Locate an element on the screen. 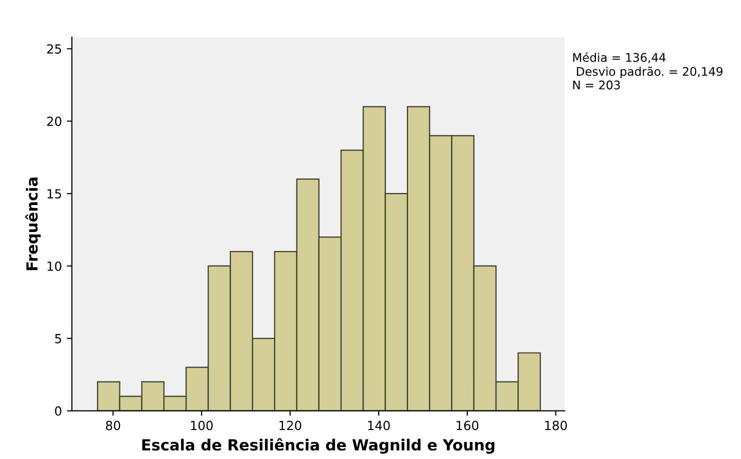 Image resolution: width=741 pixels, height=459 pixels. y-tick-label: 5 is located at coordinates (58, 339).